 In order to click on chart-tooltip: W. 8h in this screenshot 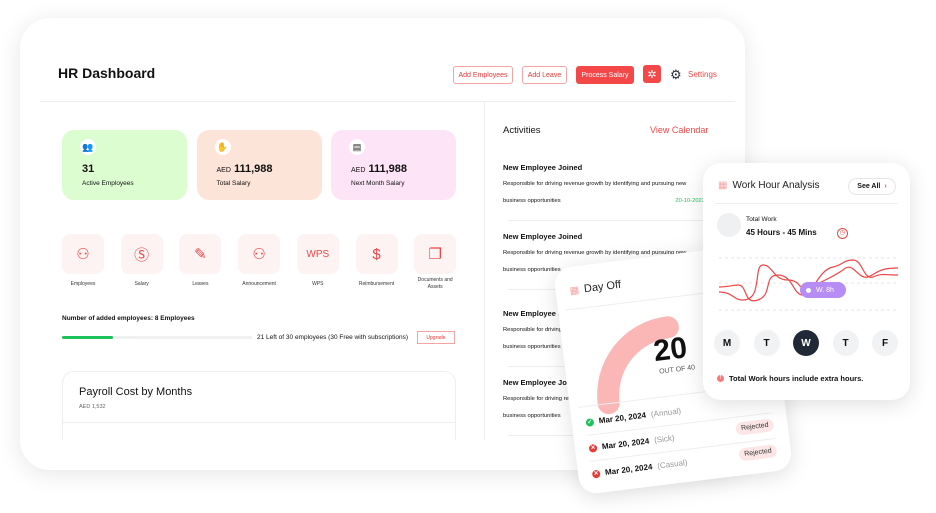, I will do `click(823, 290)`.